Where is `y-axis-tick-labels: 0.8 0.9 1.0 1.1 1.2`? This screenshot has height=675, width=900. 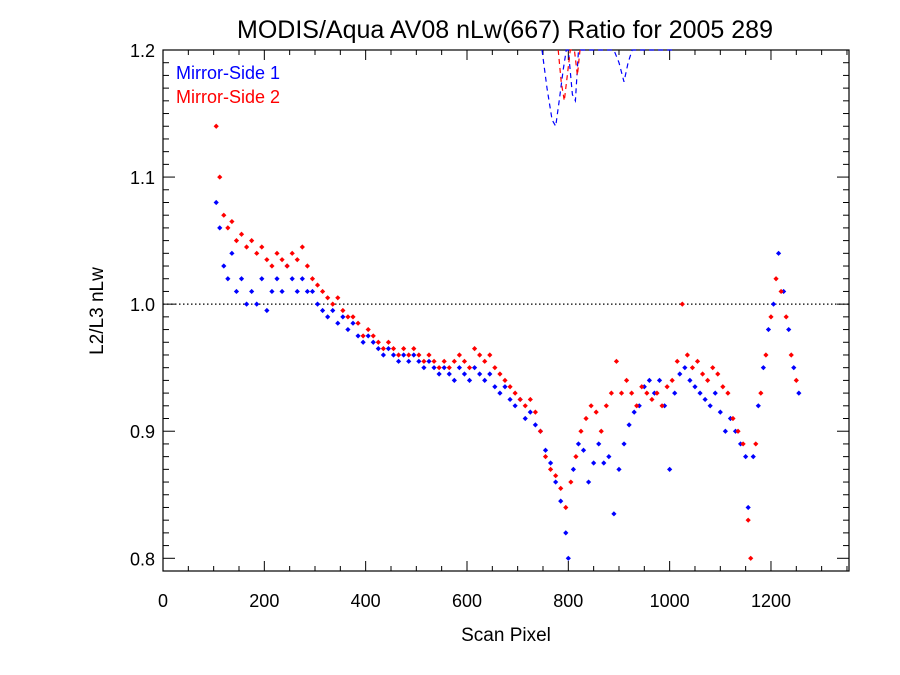
y-axis-tick-labels: 0.8 0.9 1.0 1.1 1.2 is located at coordinates (142, 305).